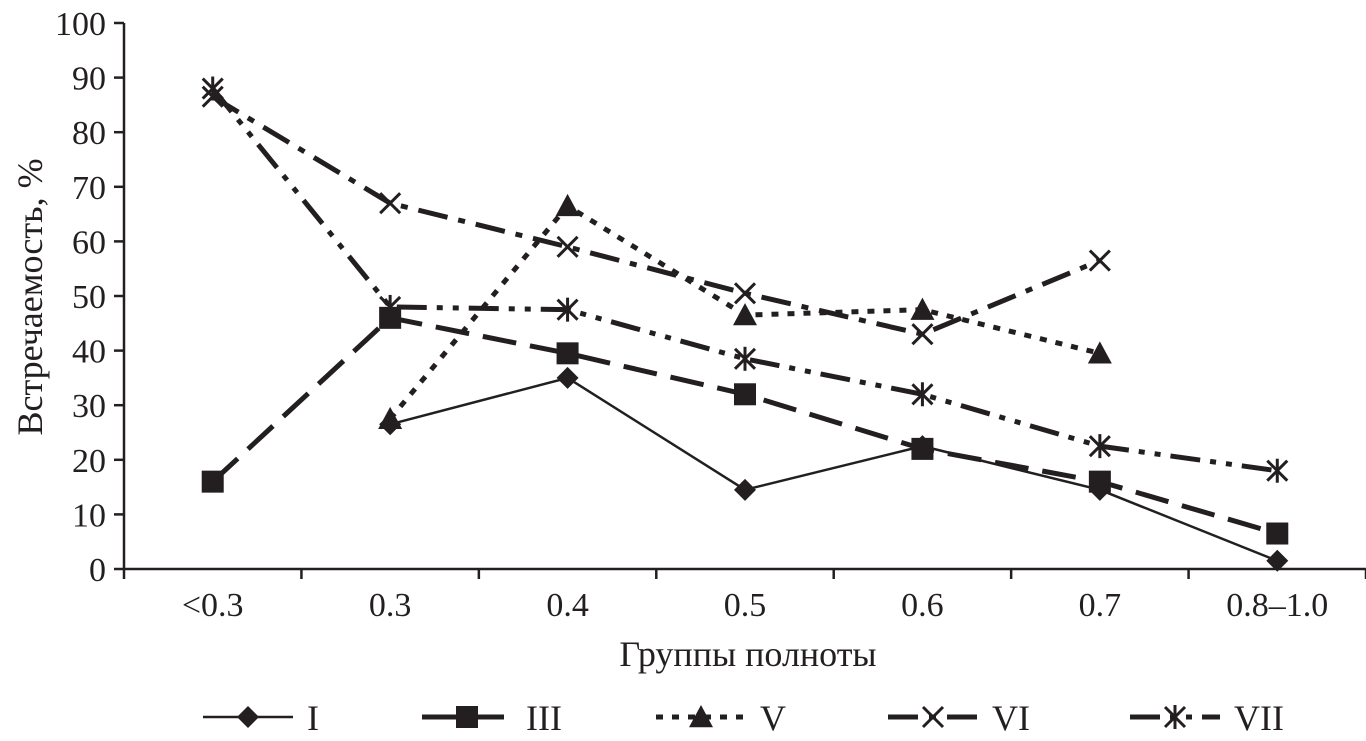  What do you see at coordinates (1207, 718) in the screenshot?
I see `legend-item-vii: VII` at bounding box center [1207, 718].